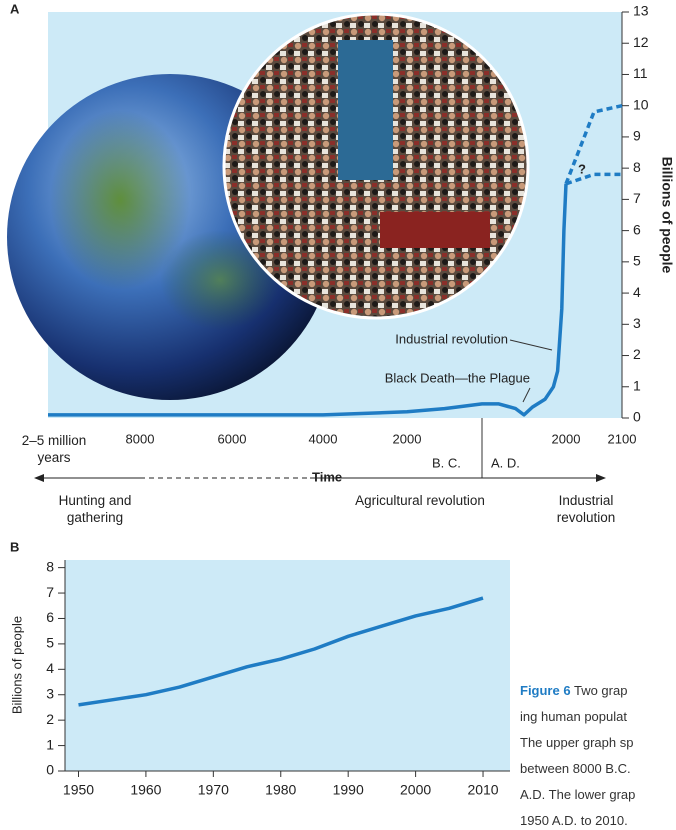 This screenshot has width=676, height=830. What do you see at coordinates (140, 438) in the screenshot?
I see `x-tick-label: 8000` at bounding box center [140, 438].